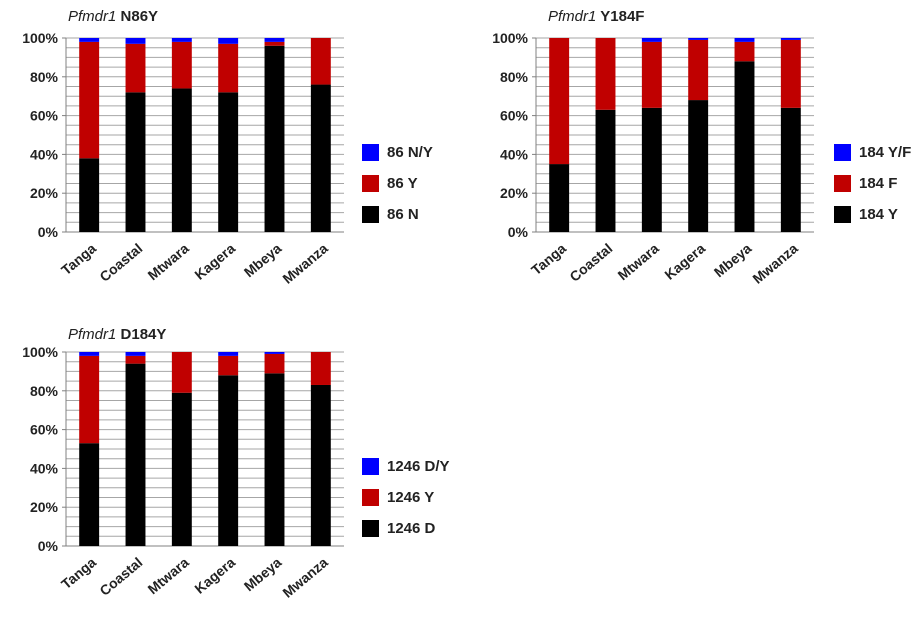  Describe the element at coordinates (872, 152) in the screenshot. I see `legend-item: 184 Y/F` at that location.